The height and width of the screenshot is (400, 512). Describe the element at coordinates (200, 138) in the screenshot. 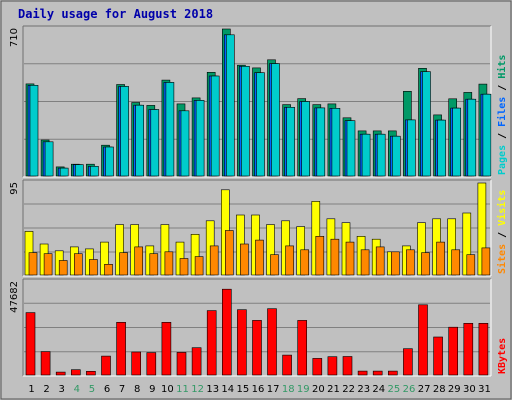

I see `bar-pages-day-12: Pages 12: 365` at that location.